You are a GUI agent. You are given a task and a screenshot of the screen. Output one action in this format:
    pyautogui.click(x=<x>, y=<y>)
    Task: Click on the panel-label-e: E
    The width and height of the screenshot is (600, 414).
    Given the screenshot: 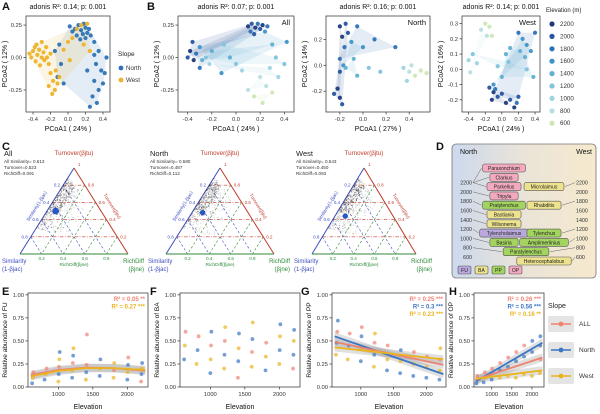 What is the action you would take?
    pyautogui.click(x=6, y=292)
    